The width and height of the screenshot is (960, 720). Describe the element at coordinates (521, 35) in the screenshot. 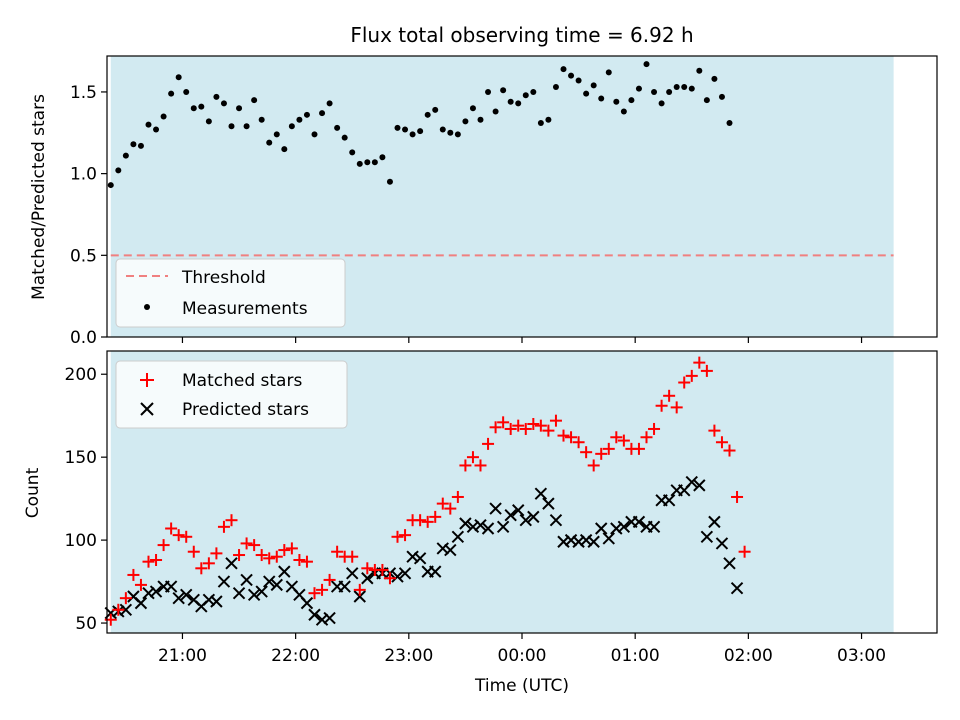

I see `chart-title: Flux total observing time = 6.92 h` at that location.